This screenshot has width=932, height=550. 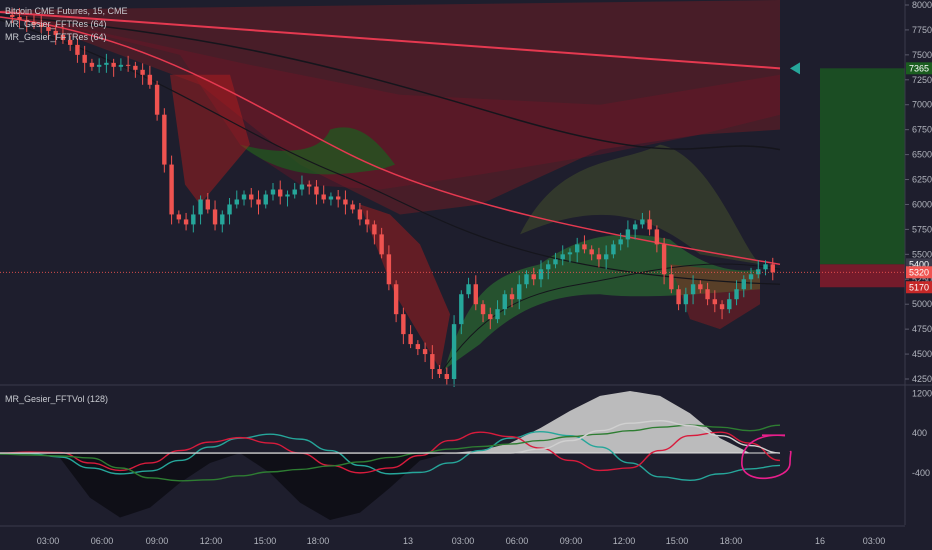 I want to click on price-tick-label: 5000, so click(x=922, y=304).